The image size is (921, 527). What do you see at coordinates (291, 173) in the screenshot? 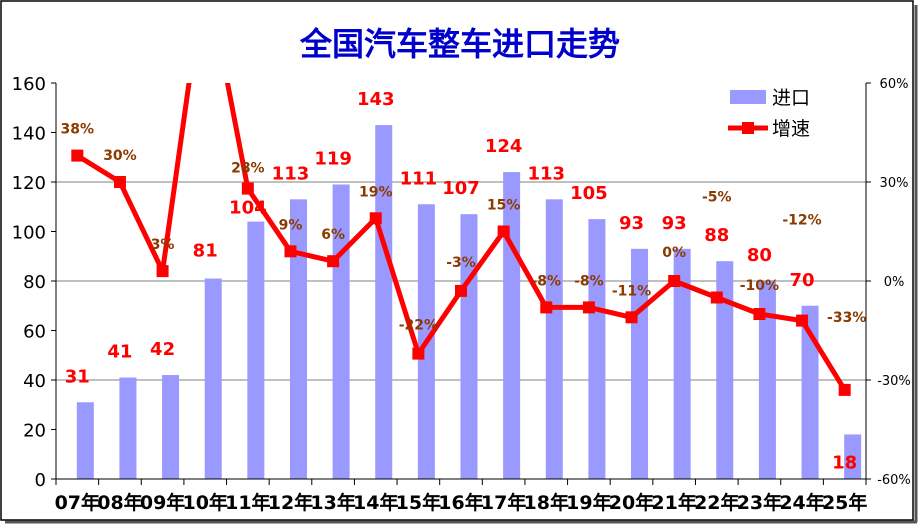
I see `bar-data-label: 113` at bounding box center [291, 173].